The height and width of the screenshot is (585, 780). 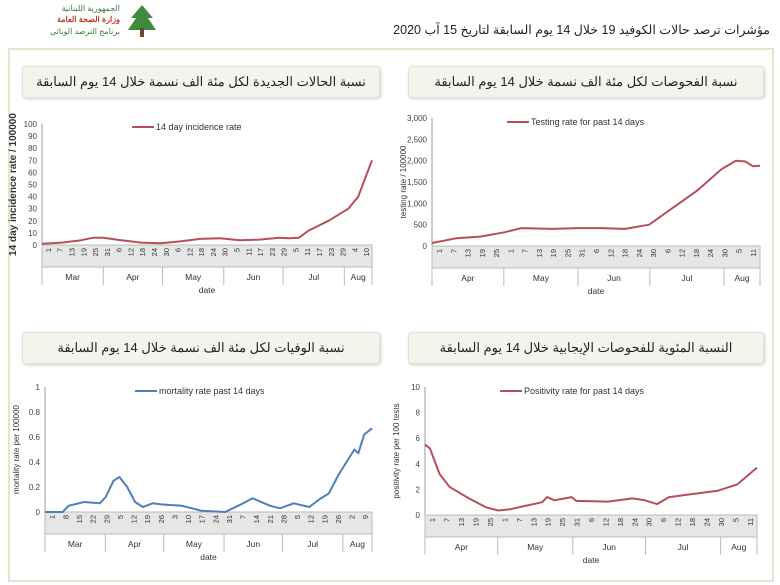 What do you see at coordinates (35, 412) in the screenshot?
I see `y-tick-label: 0.8` at bounding box center [35, 412].